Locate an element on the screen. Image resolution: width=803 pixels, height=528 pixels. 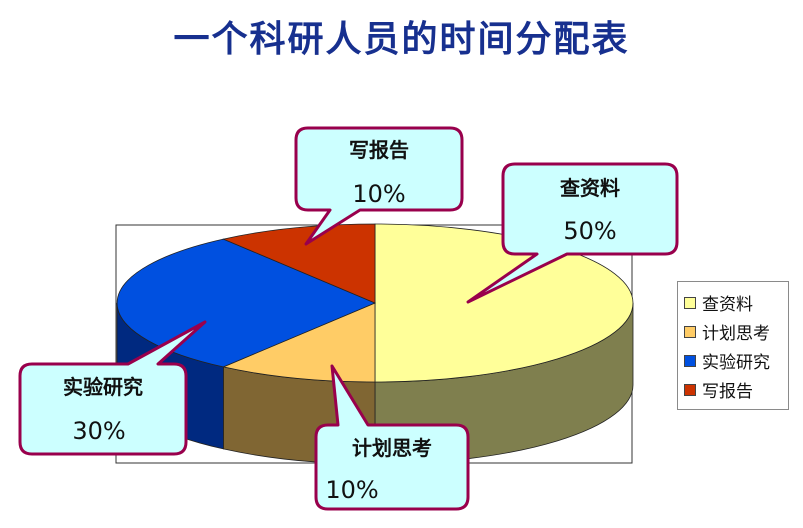
callout-label-1: 计划思考 is located at coordinates (392, 448).